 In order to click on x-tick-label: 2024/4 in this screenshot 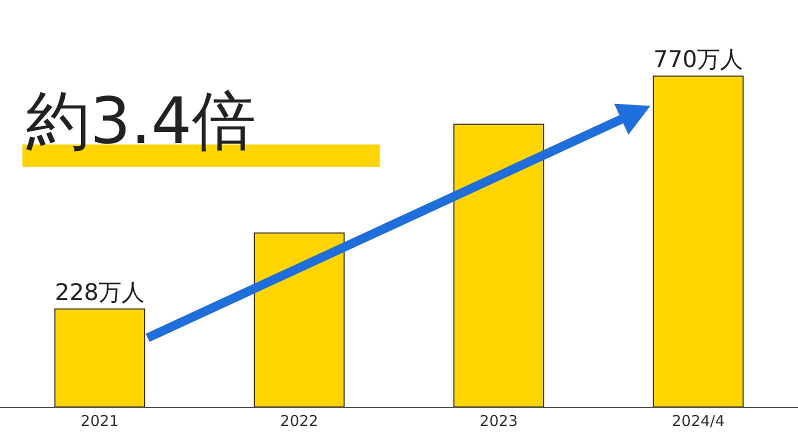, I will do `click(698, 421)`.